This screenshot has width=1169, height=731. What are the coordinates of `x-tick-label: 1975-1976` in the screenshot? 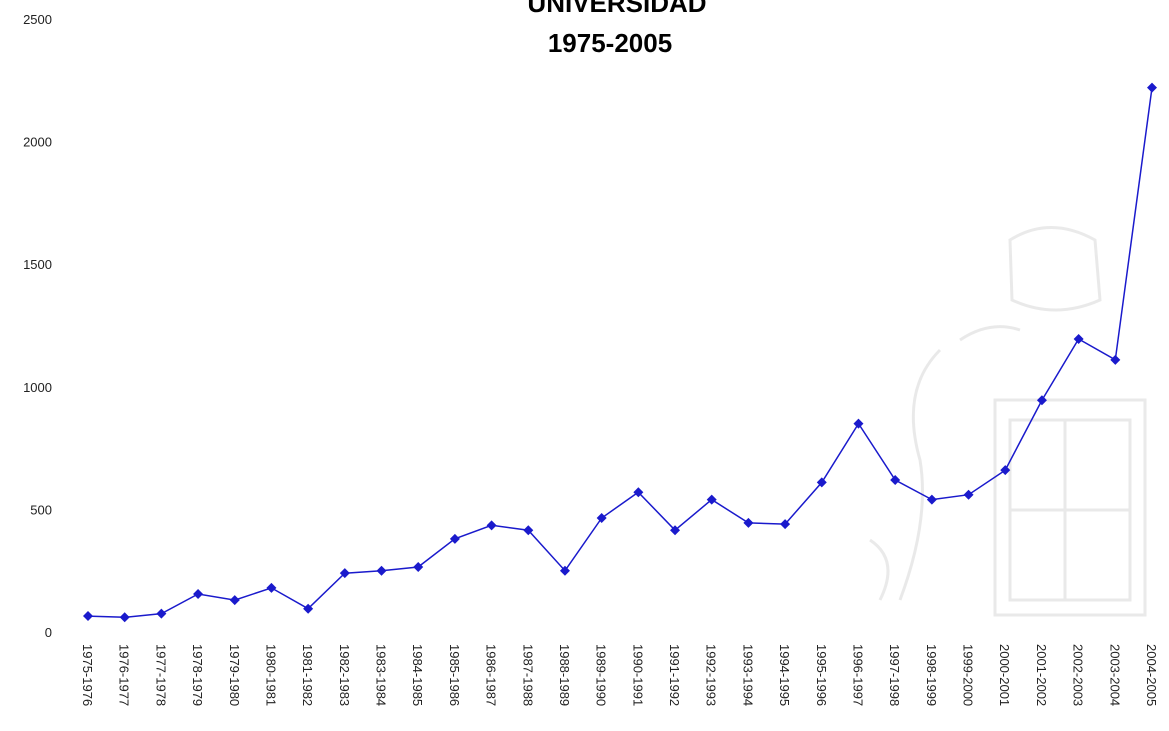 It's located at (87, 675).